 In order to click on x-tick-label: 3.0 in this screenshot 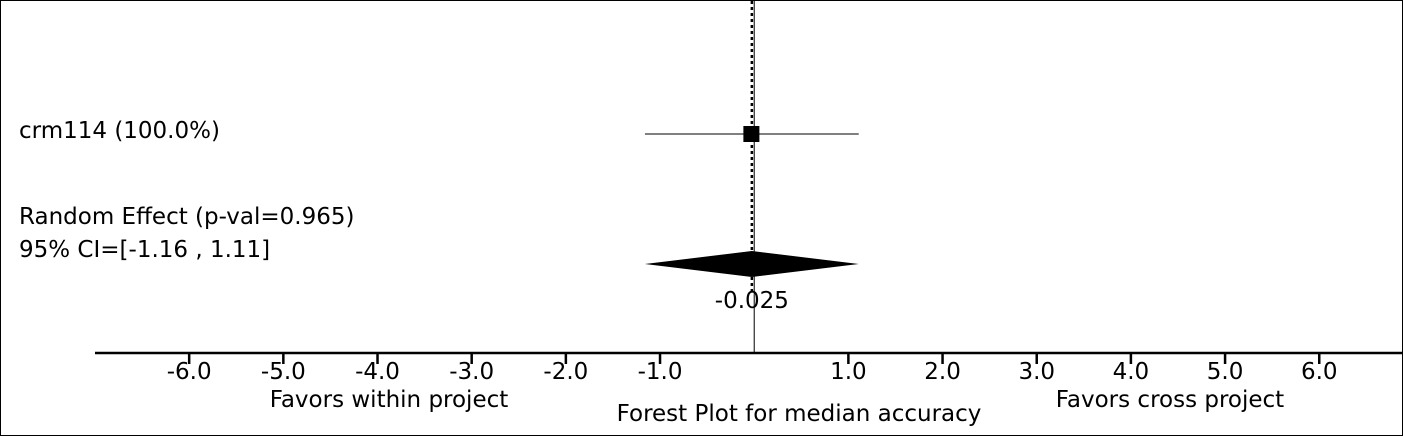, I will do `click(1036, 372)`.